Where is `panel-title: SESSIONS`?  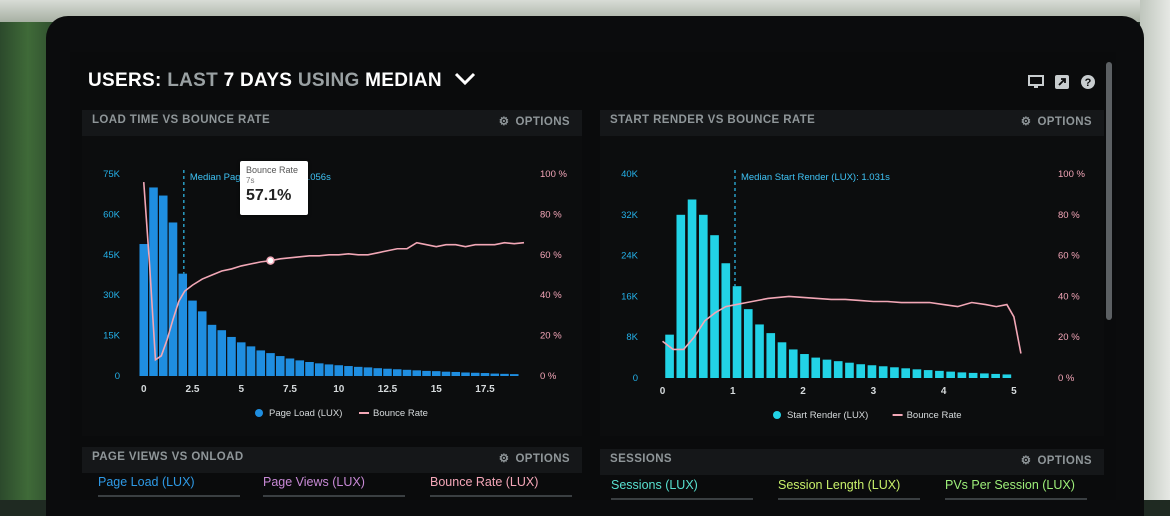 panel-title: SESSIONS is located at coordinates (641, 459).